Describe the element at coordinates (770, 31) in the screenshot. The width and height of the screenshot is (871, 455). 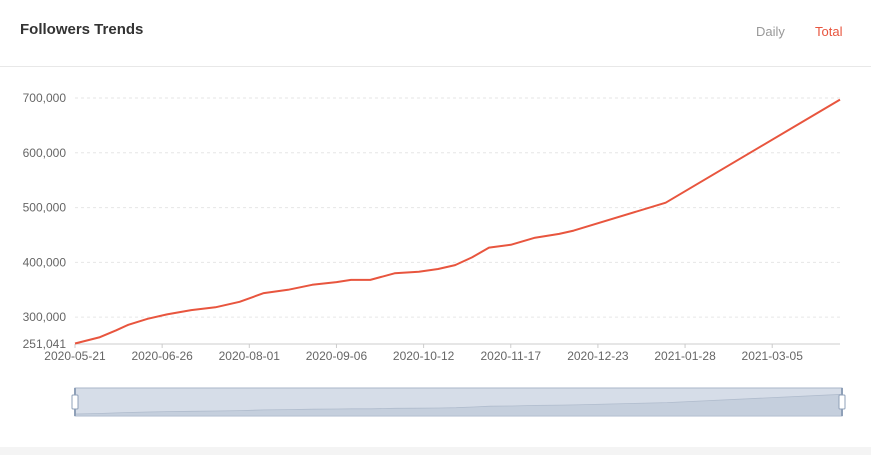
I see `daily-toggle: Daily` at that location.